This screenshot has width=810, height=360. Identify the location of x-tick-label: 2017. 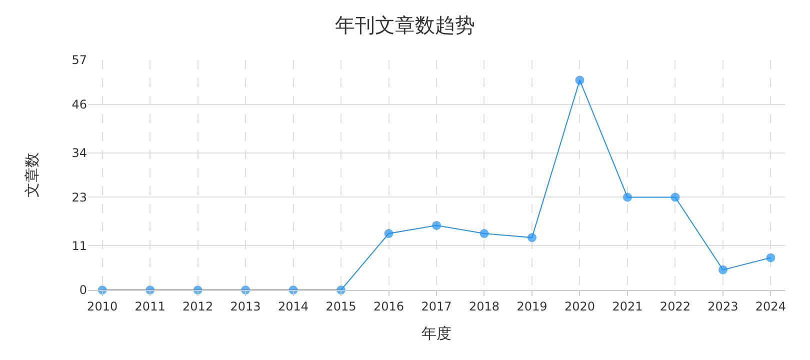
(436, 306).